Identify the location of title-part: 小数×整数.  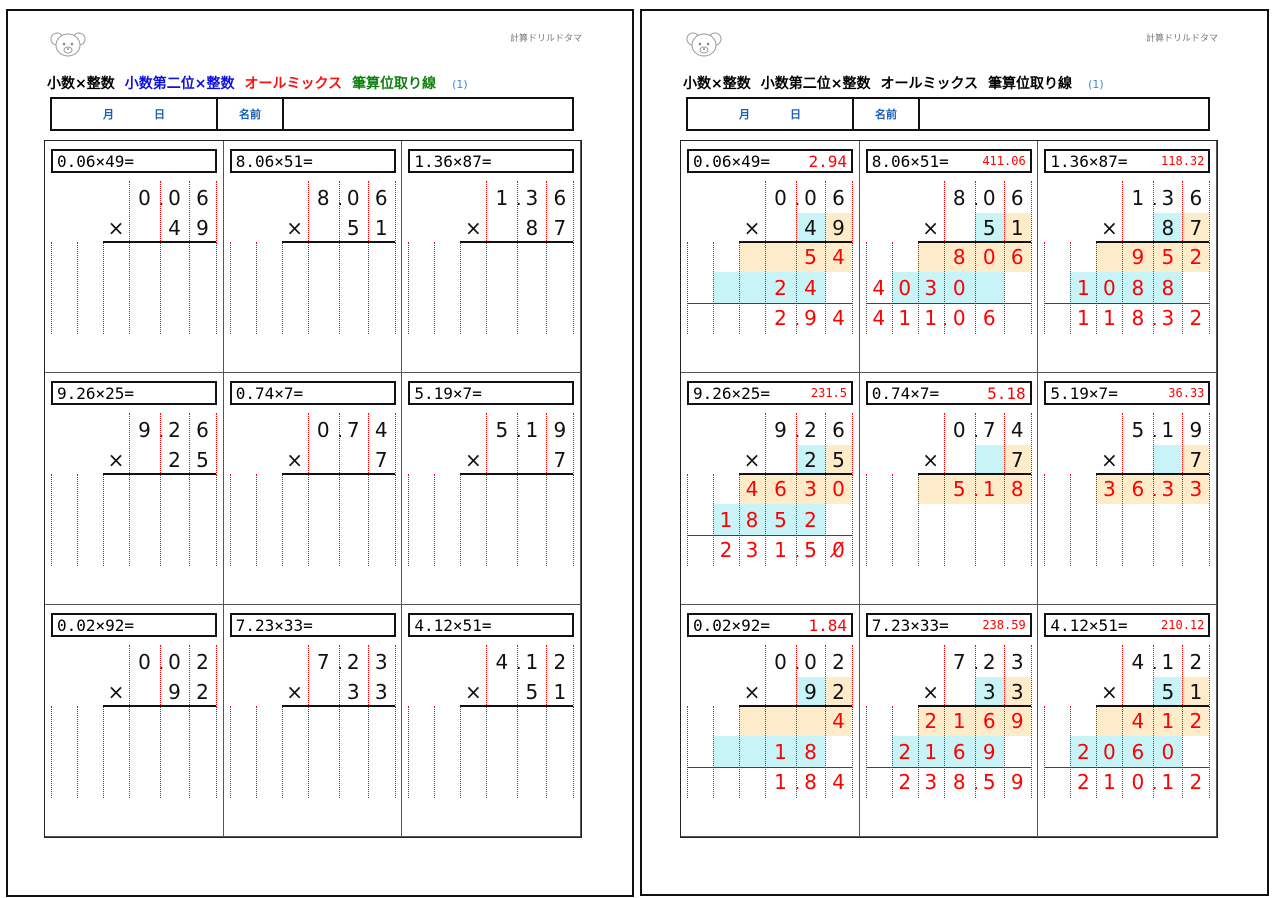
(81, 84).